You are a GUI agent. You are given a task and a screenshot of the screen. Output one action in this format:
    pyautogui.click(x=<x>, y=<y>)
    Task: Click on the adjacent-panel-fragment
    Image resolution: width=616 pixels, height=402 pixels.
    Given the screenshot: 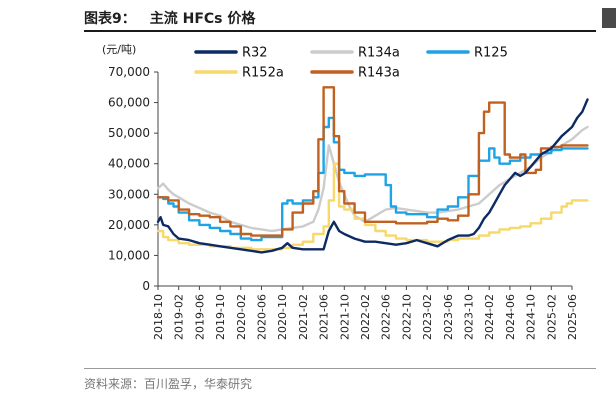 What is the action you would take?
    pyautogui.click(x=609, y=18)
    